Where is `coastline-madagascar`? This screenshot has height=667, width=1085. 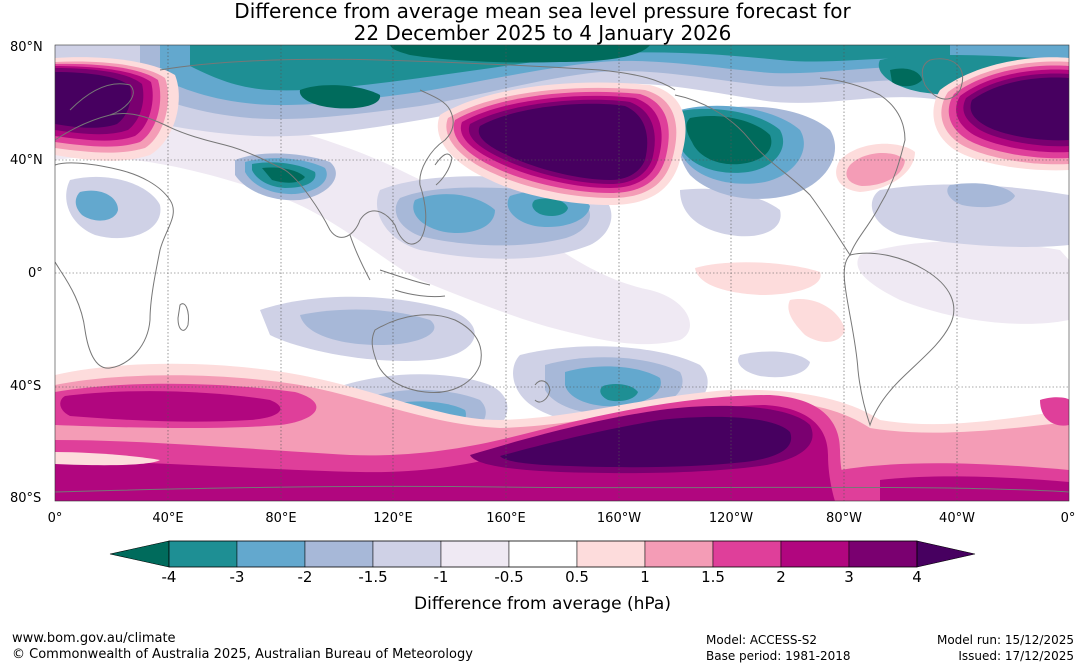
coastline-madagascar is located at coordinates (183, 317).